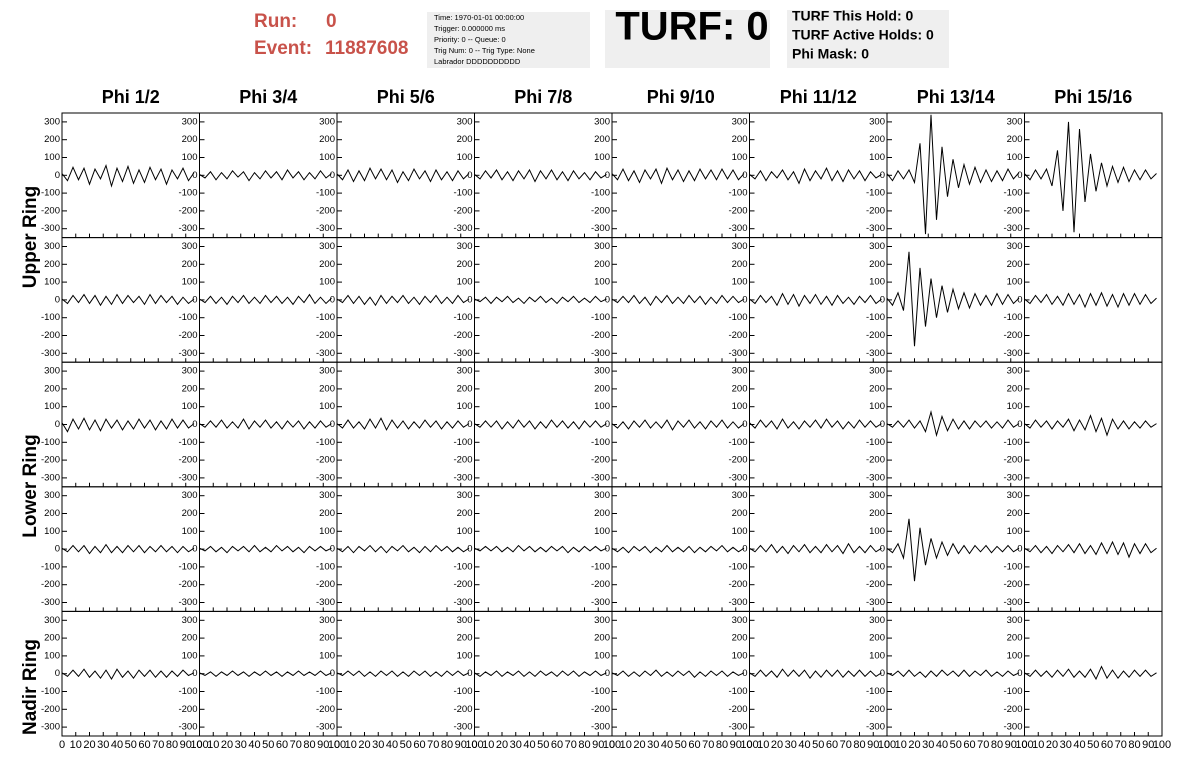  I want to click on column-title: Phi 7/8, so click(543, 97).